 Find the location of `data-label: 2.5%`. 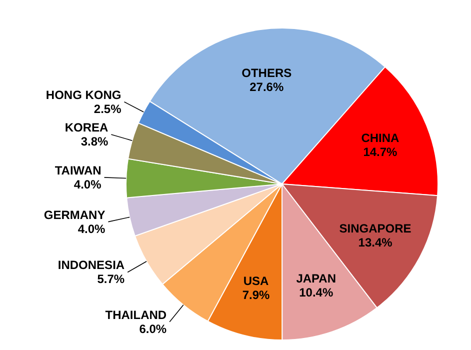

data-label: 2.5% is located at coordinates (108, 109).